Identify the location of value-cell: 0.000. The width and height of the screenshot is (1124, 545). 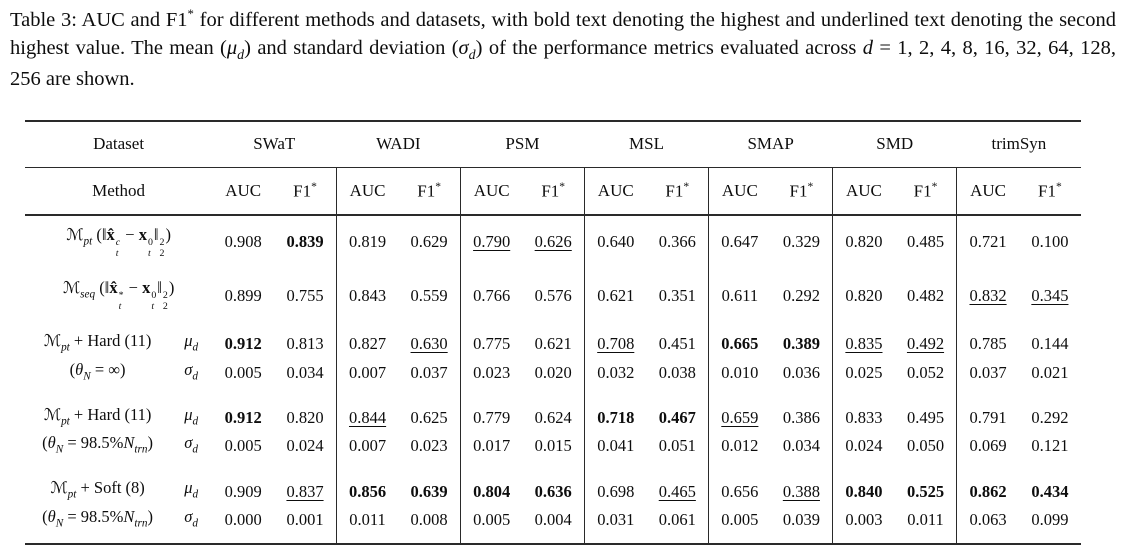
(243, 525).